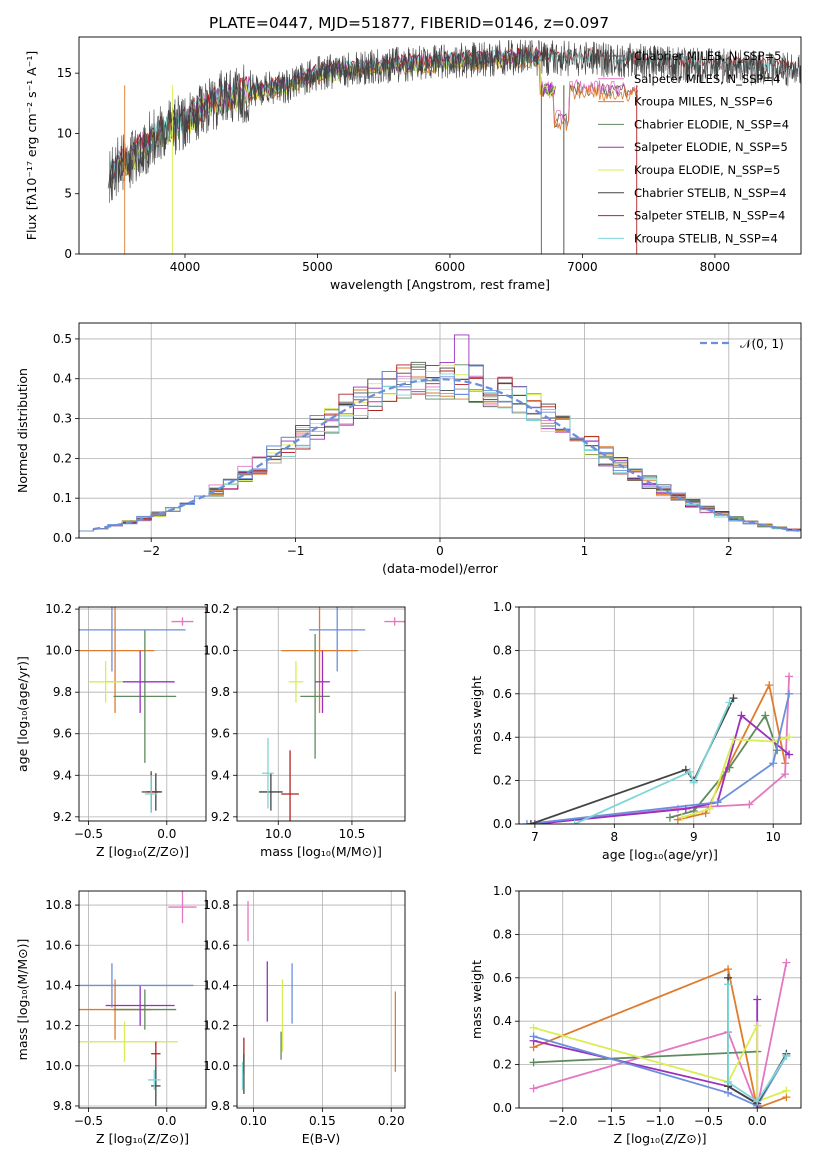 Image resolution: width=819 pixels, height=1170 pixels. Describe the element at coordinates (710, 193) in the screenshot. I see `legend-label: Chabrier STELIB, N_SSP=4` at that location.